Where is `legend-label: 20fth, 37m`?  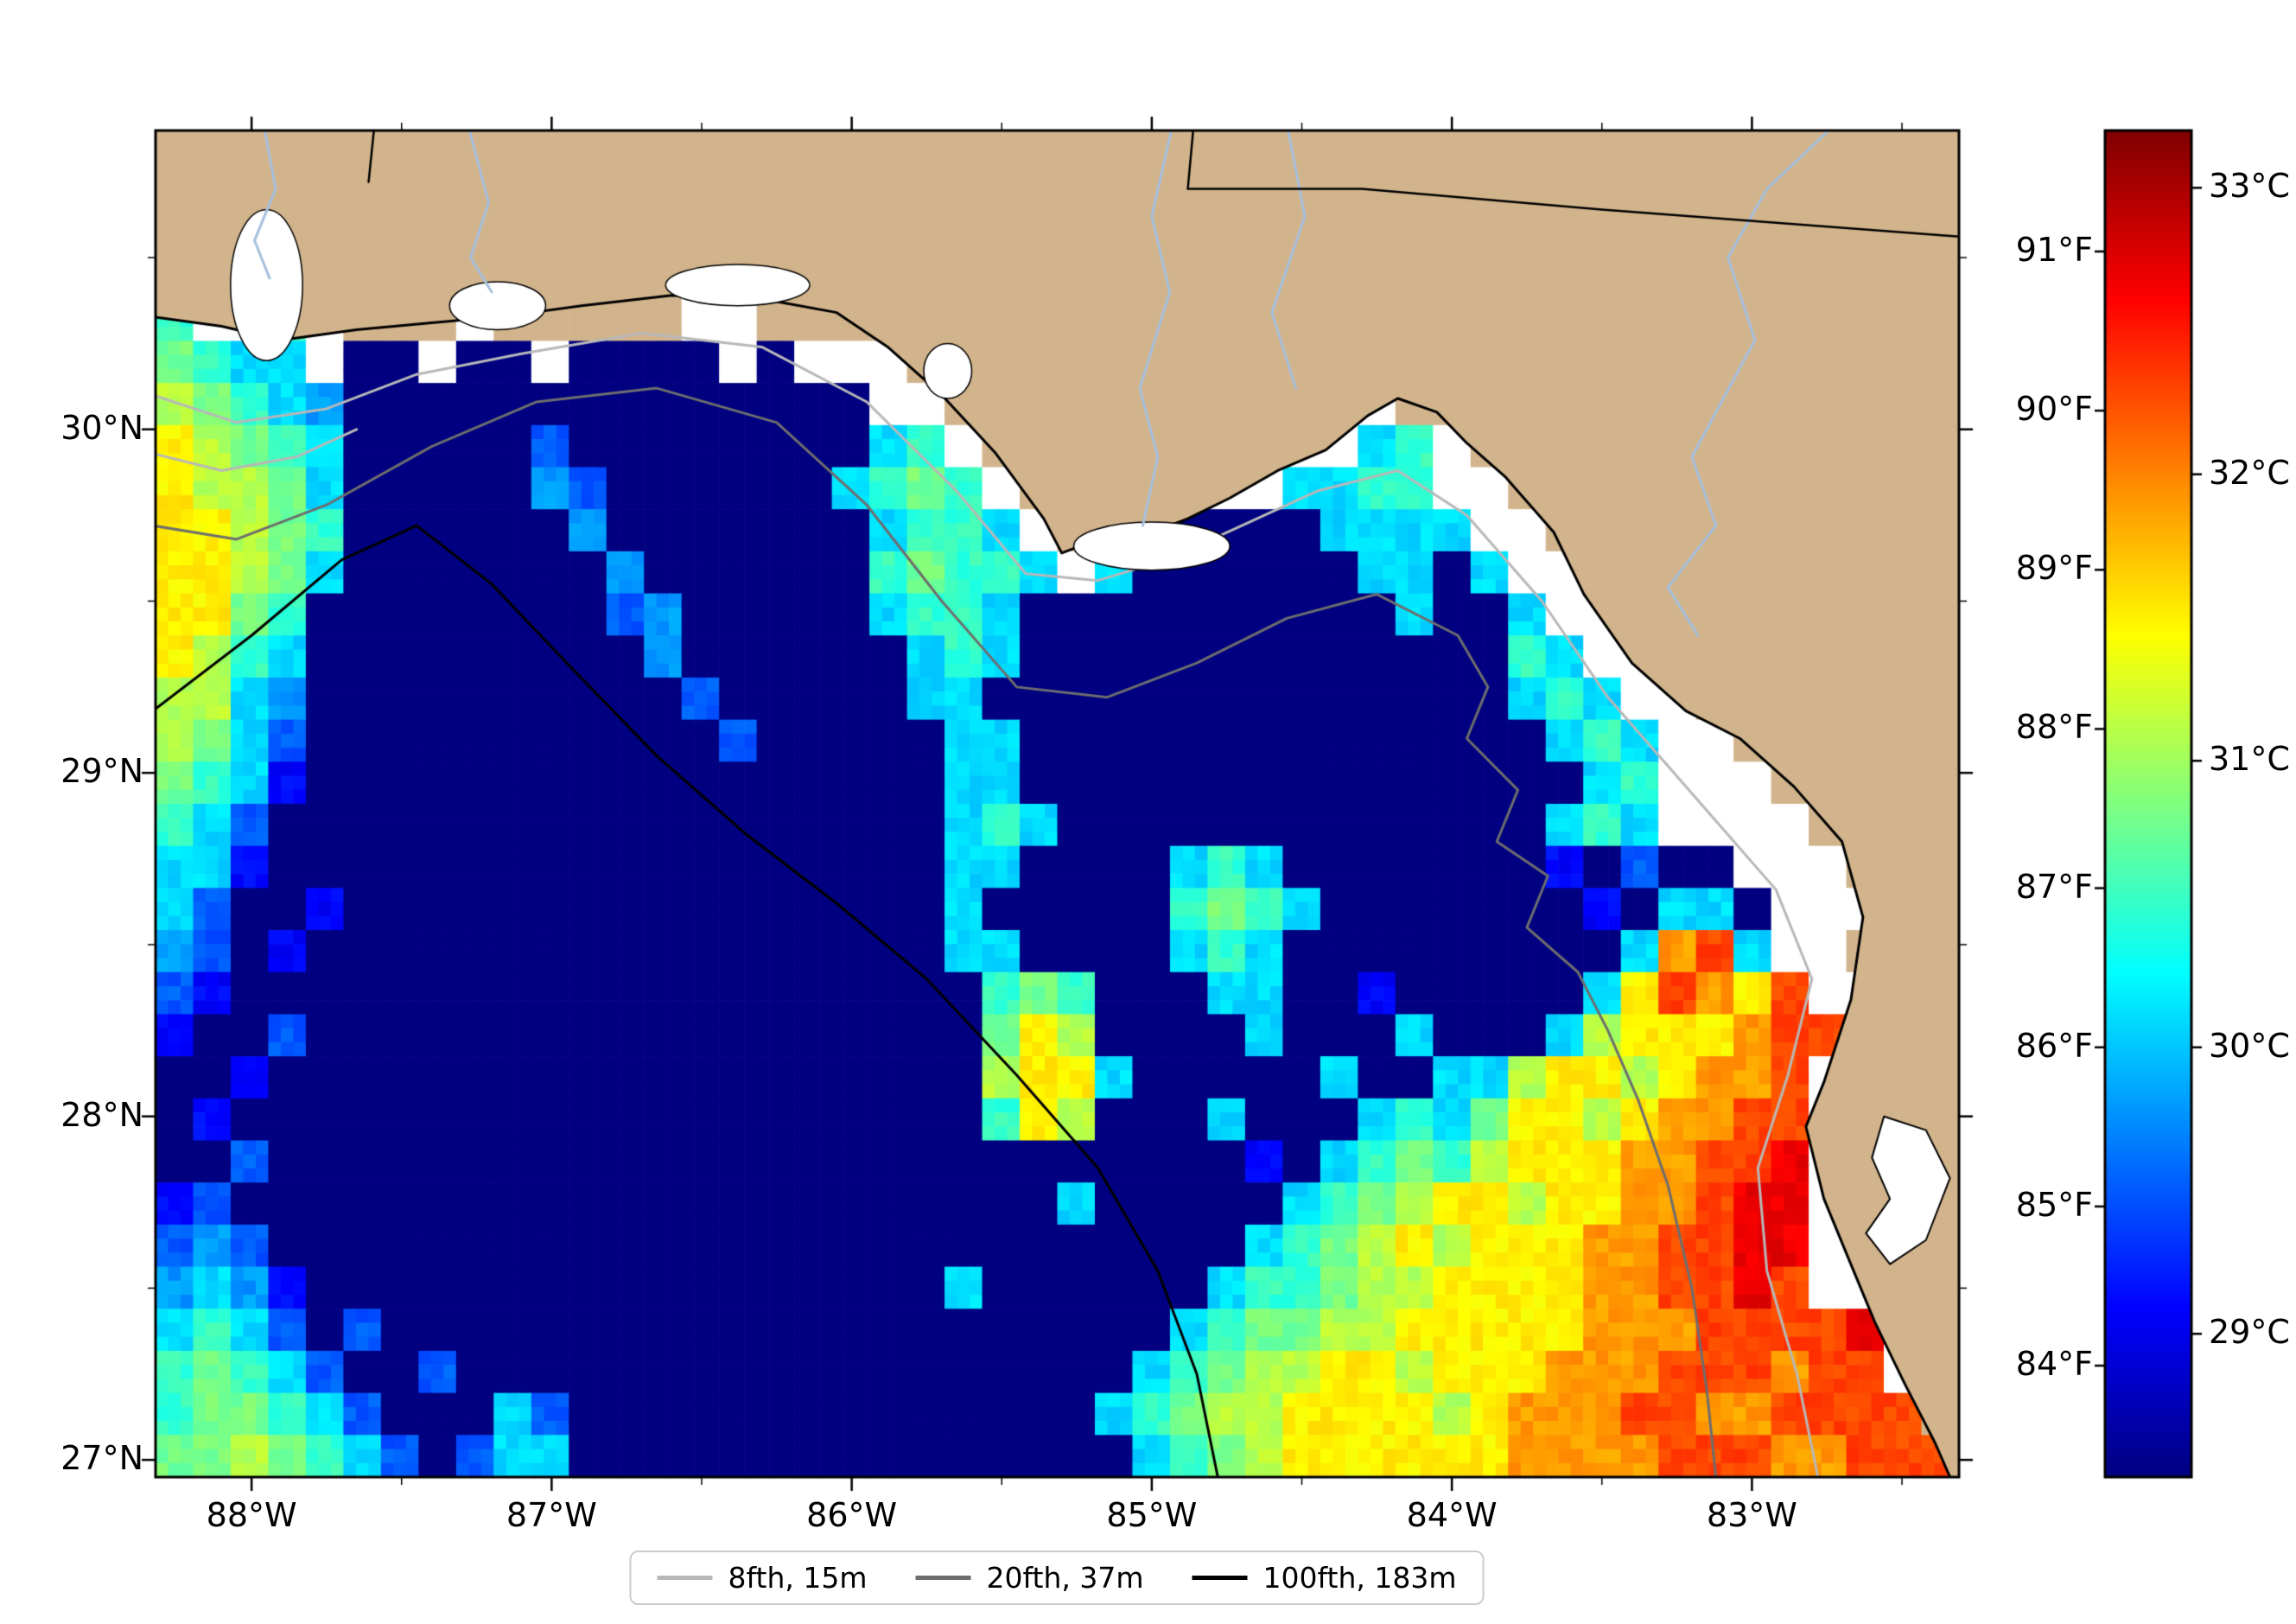
legend-label: 20fth, 37m is located at coordinates (1065, 1578).